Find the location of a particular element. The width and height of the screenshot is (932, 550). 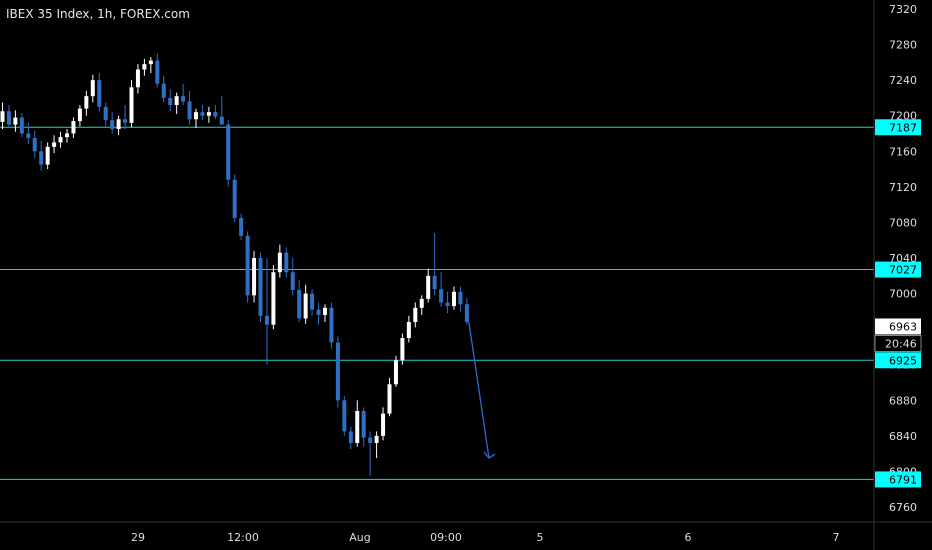

y-tick-label: 7000 is located at coordinates (903, 294).